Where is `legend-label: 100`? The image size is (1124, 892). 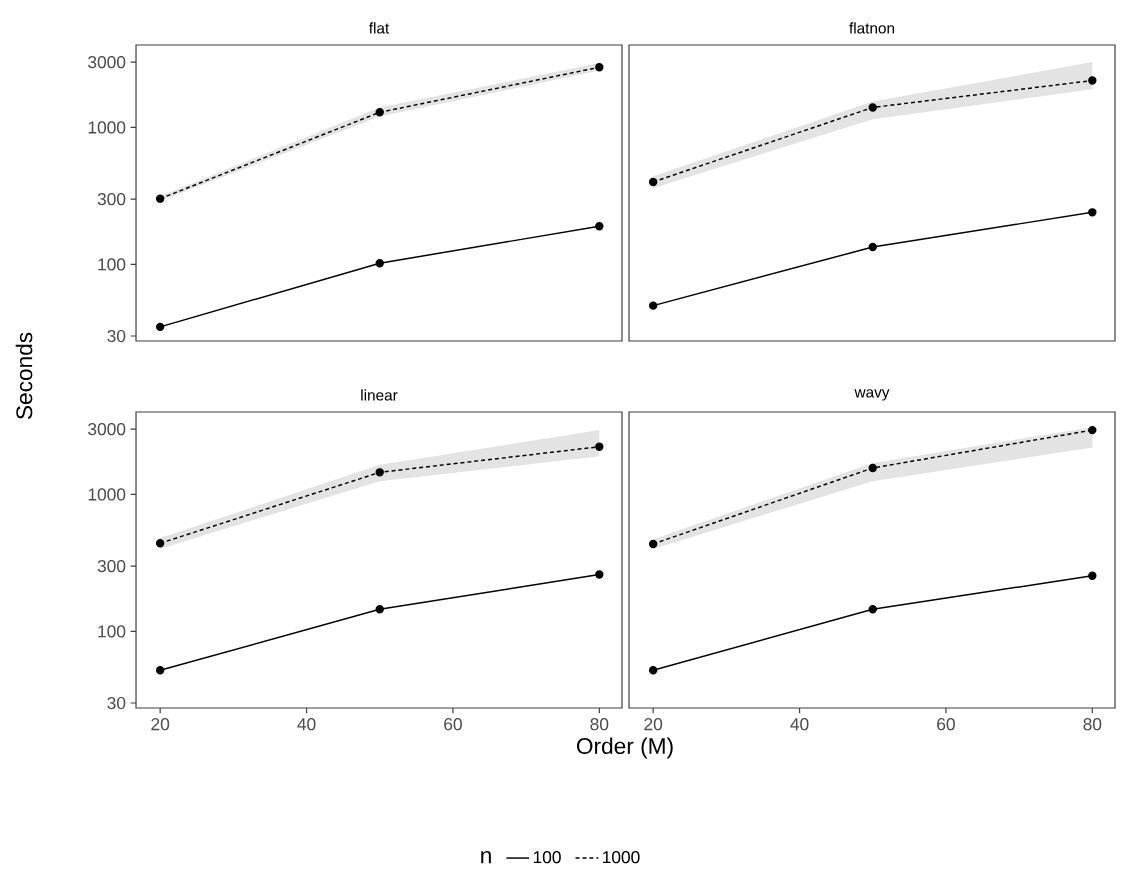
legend-label: 100 is located at coordinates (547, 857).